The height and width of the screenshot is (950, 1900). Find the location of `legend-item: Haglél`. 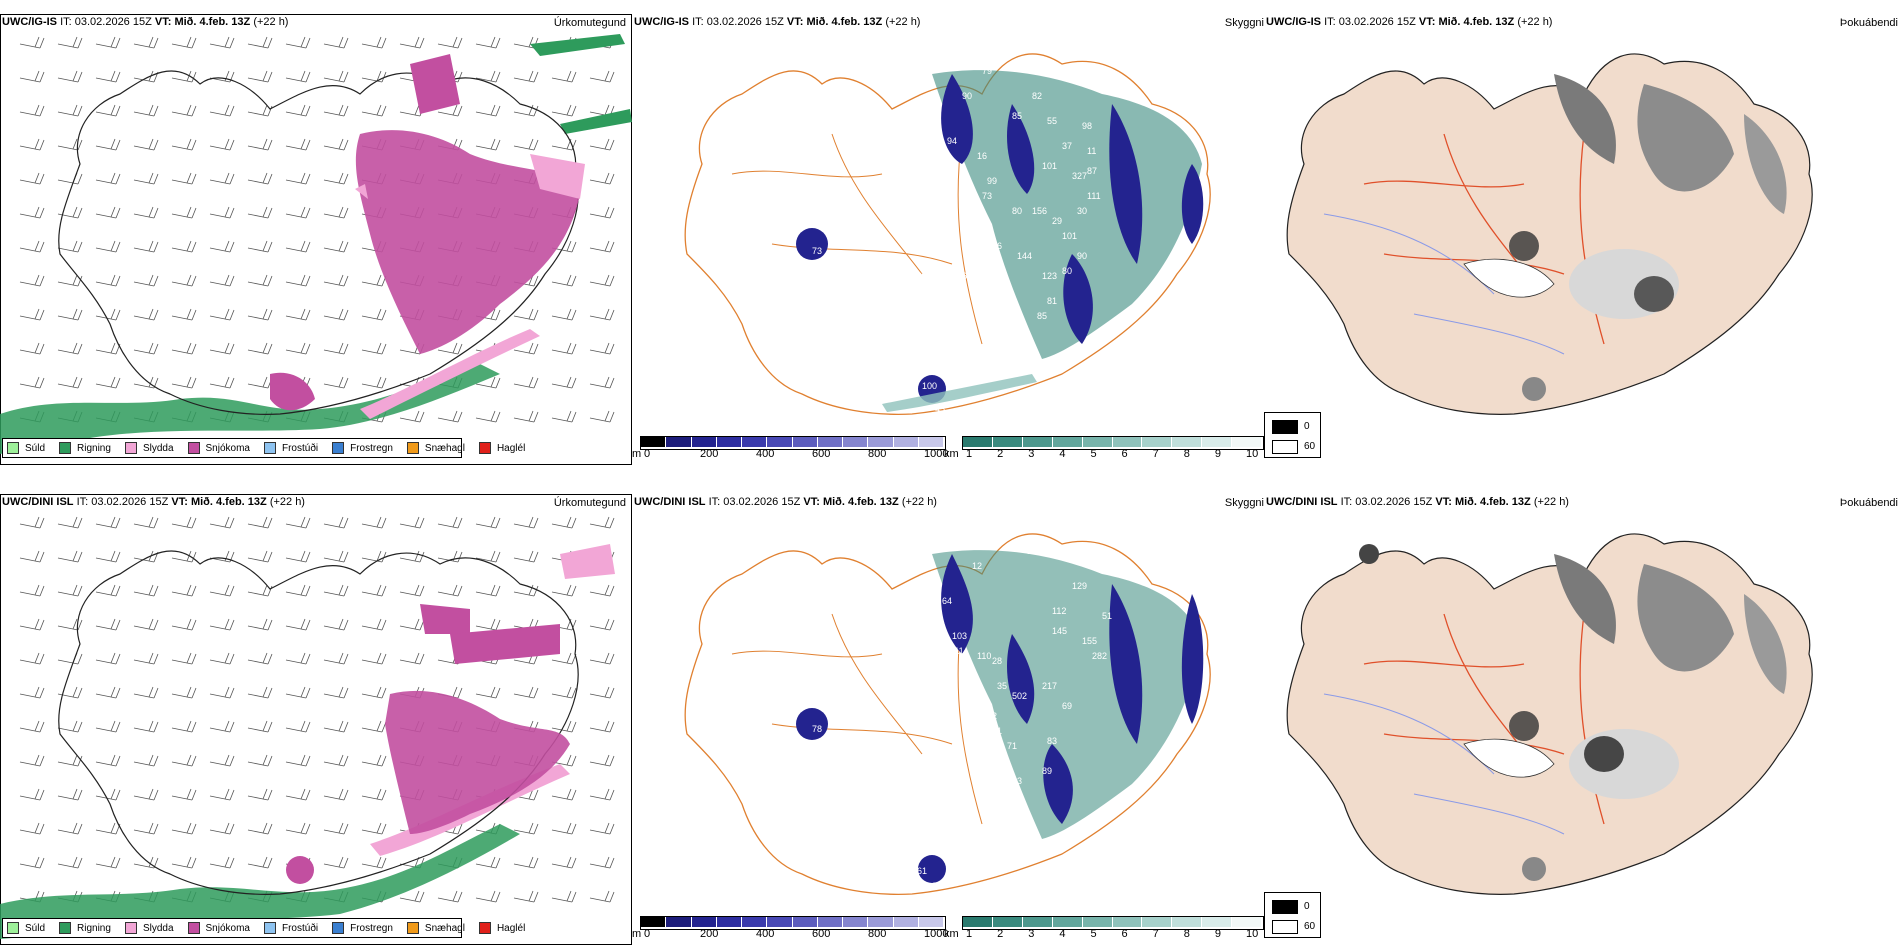

legend-item: Haglél is located at coordinates (501, 448).